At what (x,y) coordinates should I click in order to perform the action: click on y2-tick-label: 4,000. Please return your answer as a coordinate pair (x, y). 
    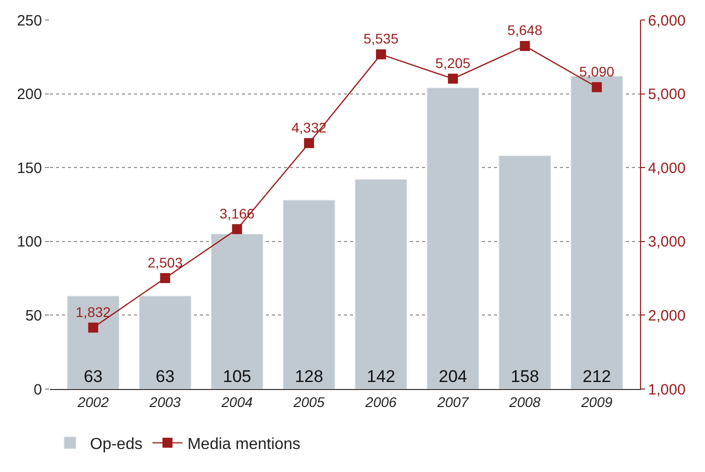
    Looking at the image, I should click on (667, 168).